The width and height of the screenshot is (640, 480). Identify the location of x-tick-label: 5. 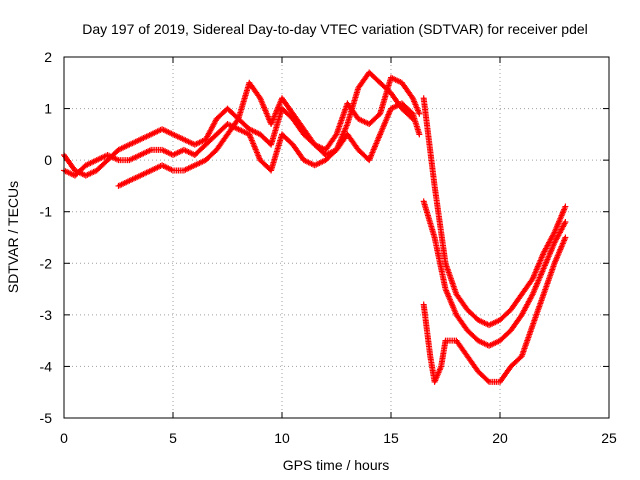
(173, 438).